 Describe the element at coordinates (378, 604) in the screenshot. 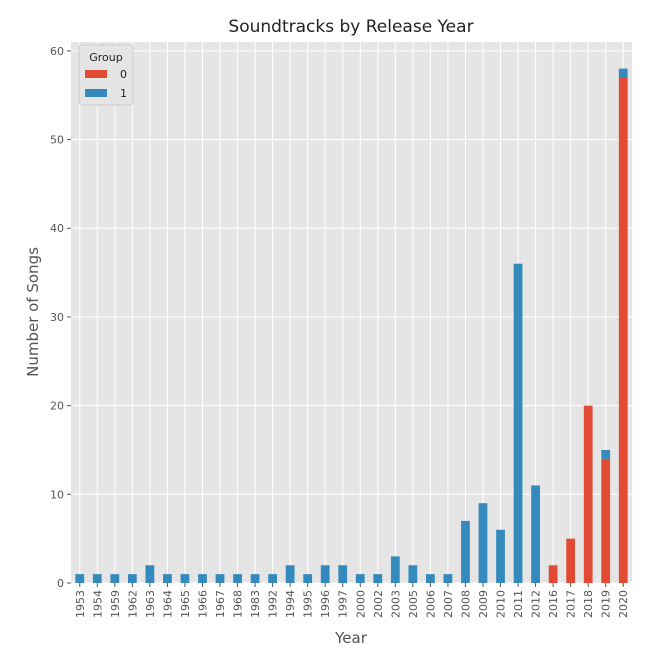

I see `x-tick-label: 2002` at that location.